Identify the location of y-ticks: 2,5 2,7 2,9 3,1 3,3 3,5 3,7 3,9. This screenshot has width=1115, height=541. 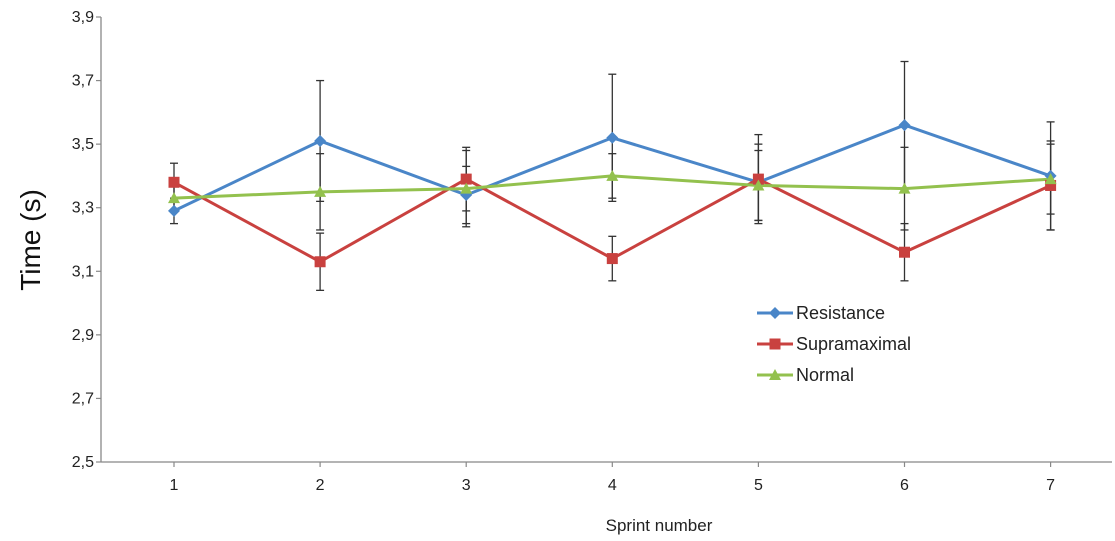
(86, 240).